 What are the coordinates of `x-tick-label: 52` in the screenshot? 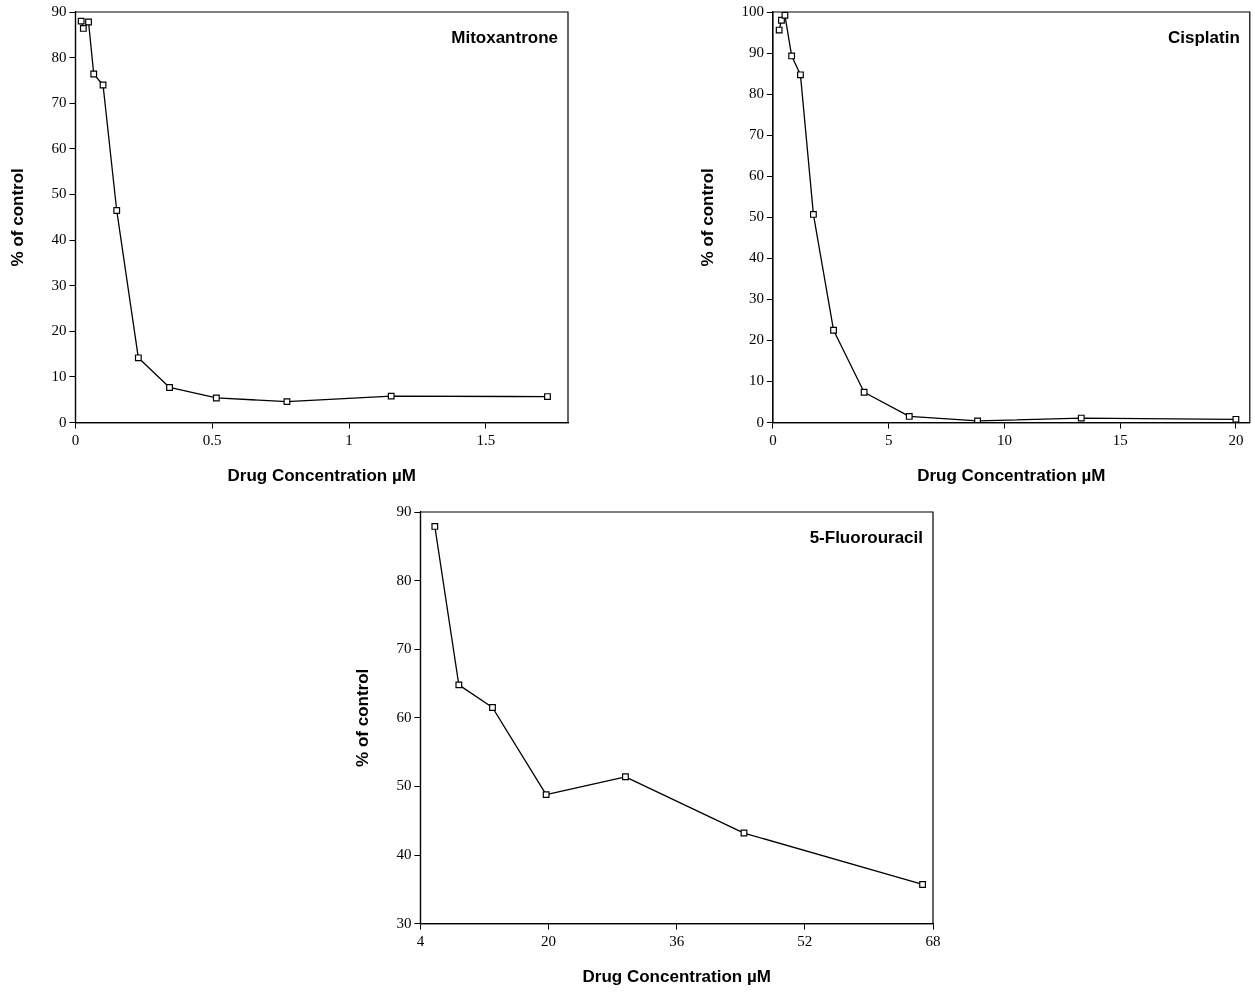 It's located at (805, 940).